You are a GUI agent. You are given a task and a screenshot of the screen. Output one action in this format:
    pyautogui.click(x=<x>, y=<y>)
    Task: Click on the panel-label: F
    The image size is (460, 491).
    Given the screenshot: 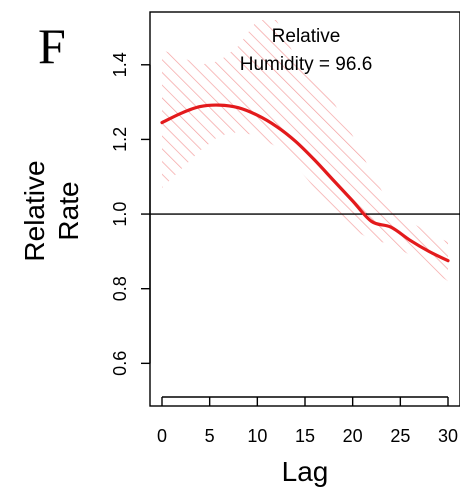 What is the action you would take?
    pyautogui.click(x=52, y=46)
    